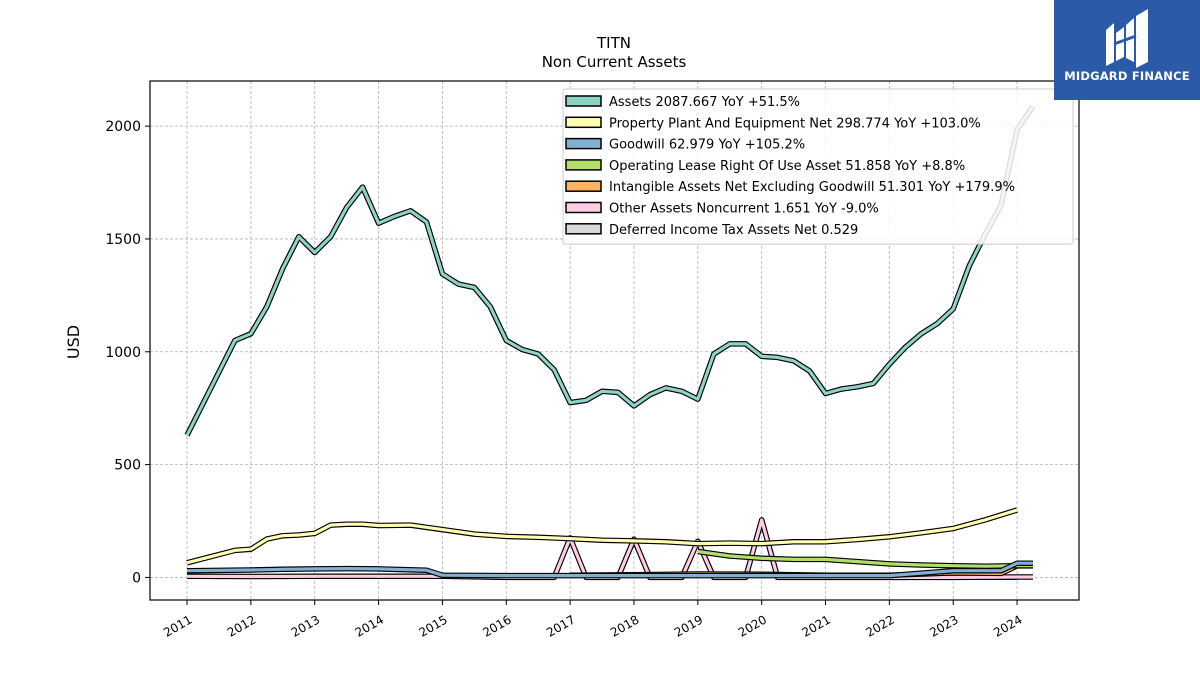 This screenshot has width=1200, height=675. Describe the element at coordinates (614, 62) in the screenshot. I see `chart-subtitle: Non Current Assets` at that location.